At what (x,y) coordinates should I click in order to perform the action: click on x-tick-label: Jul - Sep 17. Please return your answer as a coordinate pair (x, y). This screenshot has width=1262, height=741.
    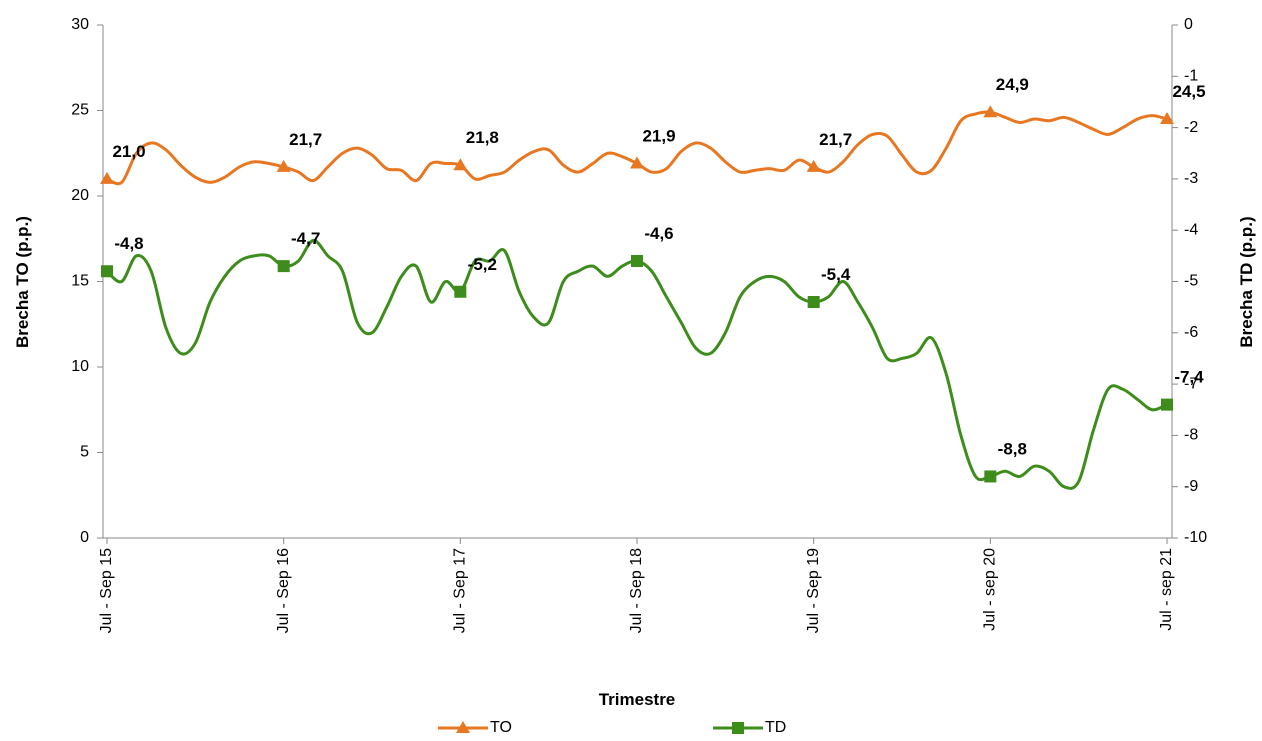
    Looking at the image, I should click on (460, 590).